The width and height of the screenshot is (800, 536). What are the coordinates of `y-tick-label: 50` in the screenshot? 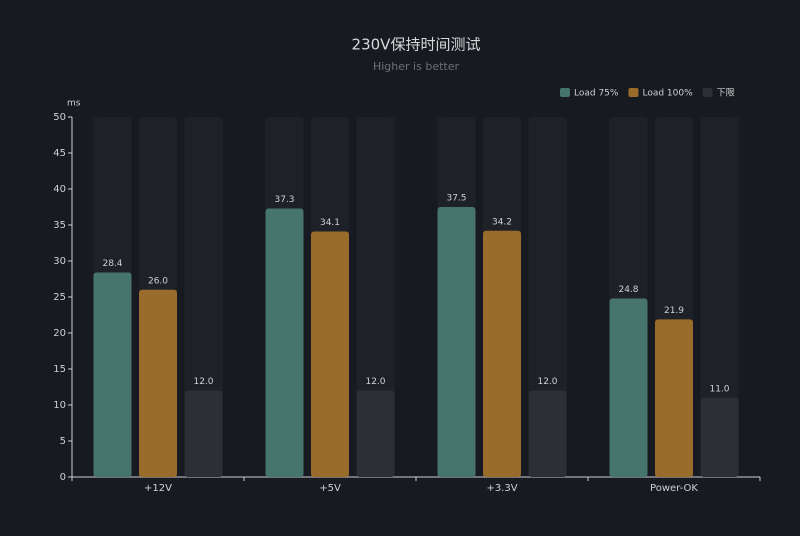 It's located at (59, 117).